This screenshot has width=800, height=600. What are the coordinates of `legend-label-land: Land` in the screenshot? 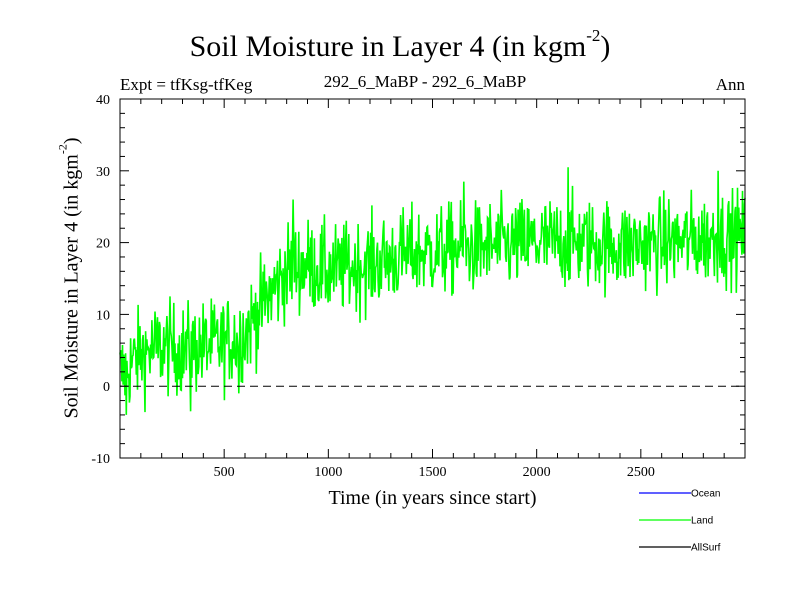 It's located at (702, 521).